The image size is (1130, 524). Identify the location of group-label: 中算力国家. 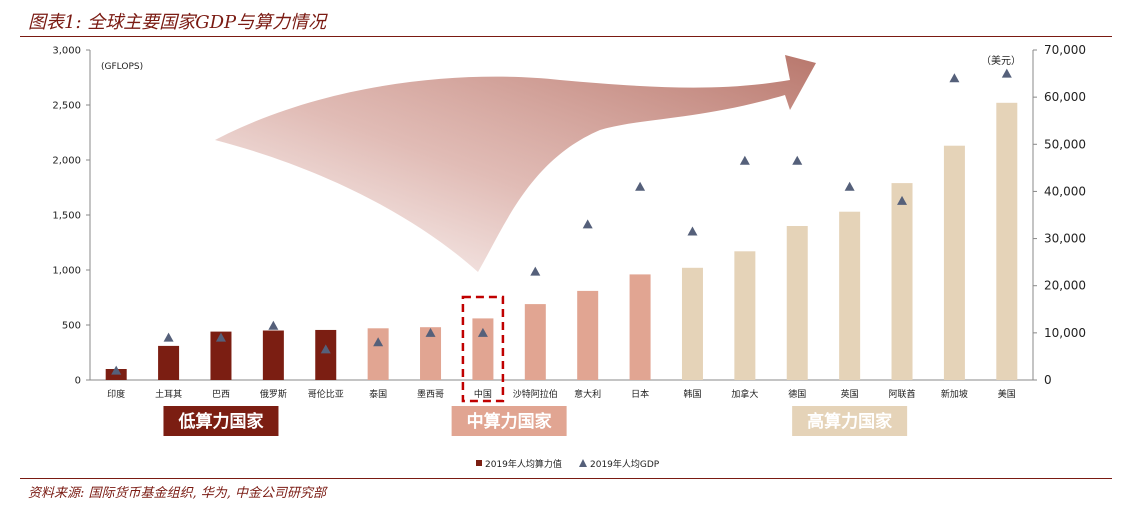
(509, 421).